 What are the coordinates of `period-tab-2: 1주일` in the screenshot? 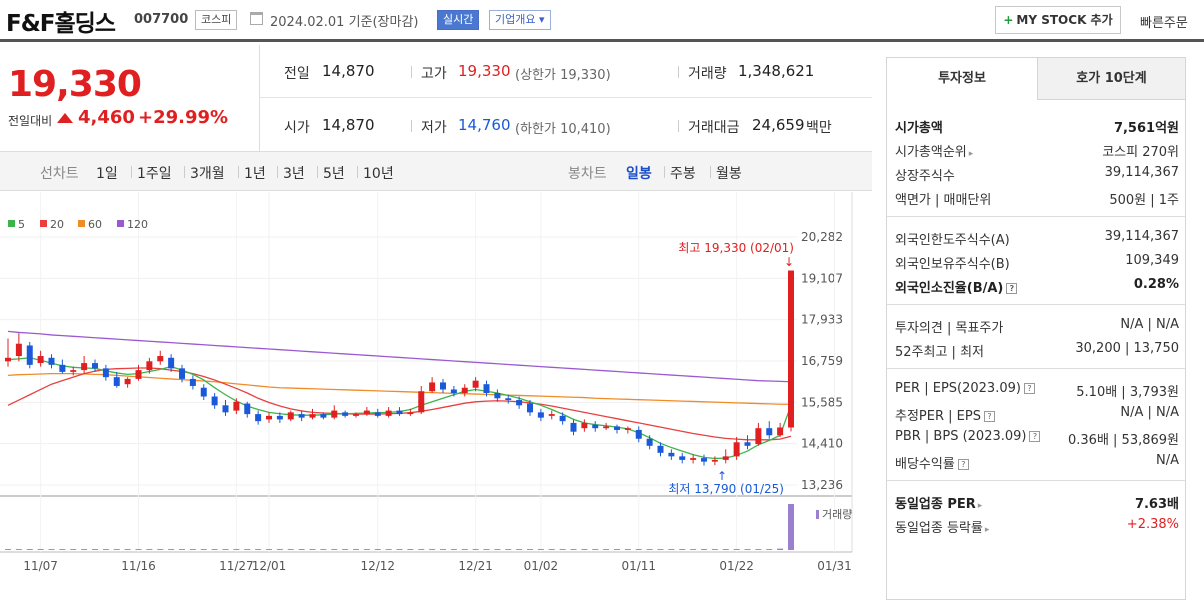 It's located at (154, 174).